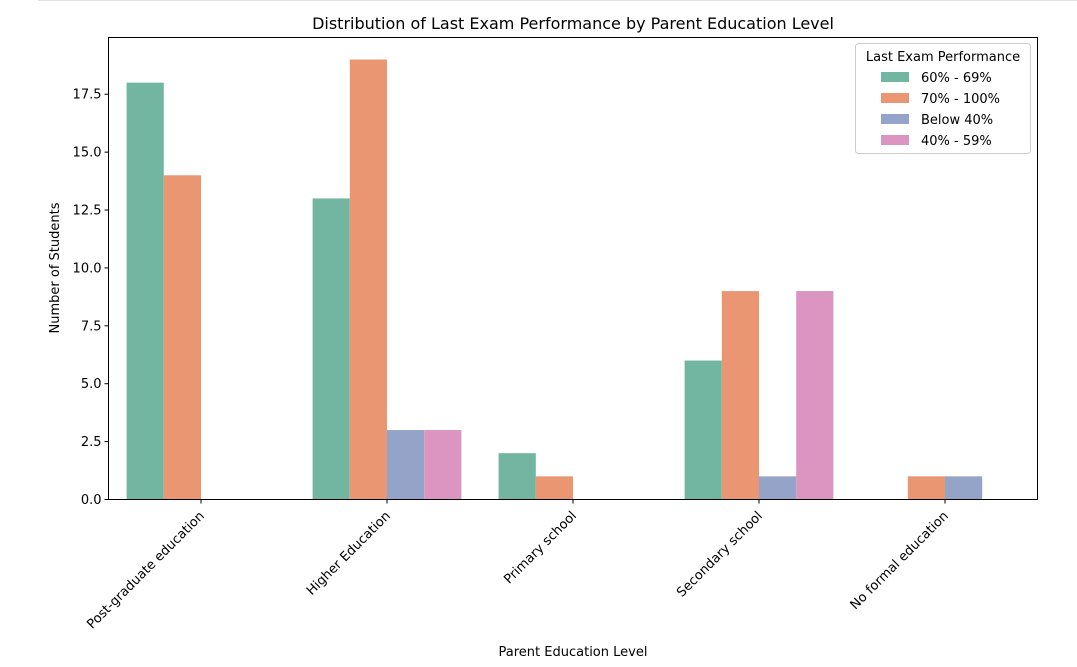 This screenshot has height=667, width=1077. What do you see at coordinates (87, 95) in the screenshot?
I see `y-tick-label: 17.5` at bounding box center [87, 95].